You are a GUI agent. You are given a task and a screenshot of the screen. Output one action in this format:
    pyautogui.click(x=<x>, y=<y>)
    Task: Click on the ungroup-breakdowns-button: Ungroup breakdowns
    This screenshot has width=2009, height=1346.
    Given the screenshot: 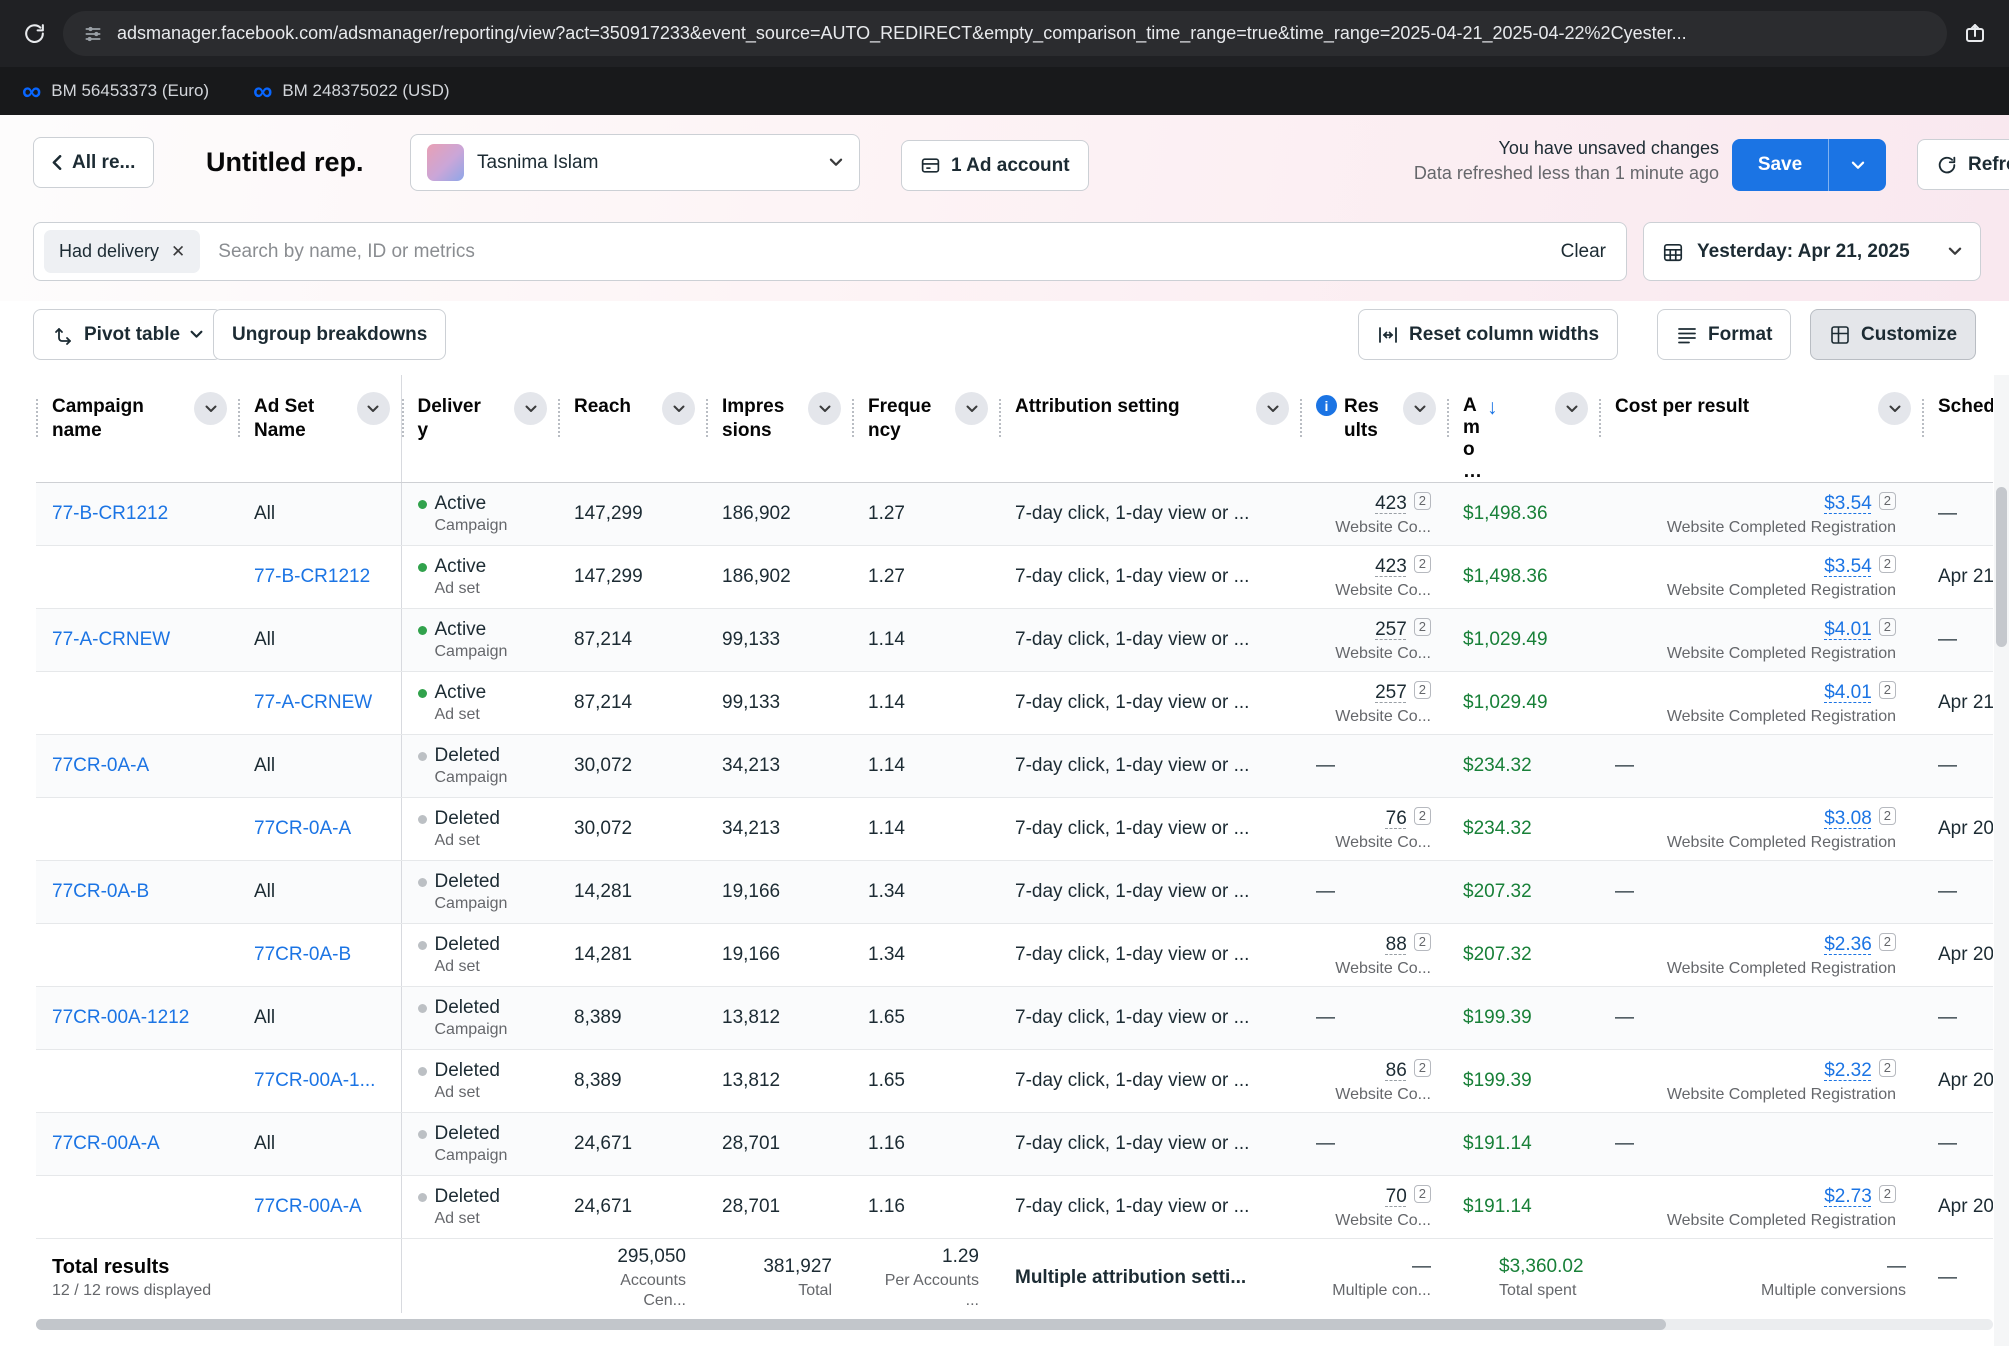 What is the action you would take?
    pyautogui.click(x=330, y=334)
    